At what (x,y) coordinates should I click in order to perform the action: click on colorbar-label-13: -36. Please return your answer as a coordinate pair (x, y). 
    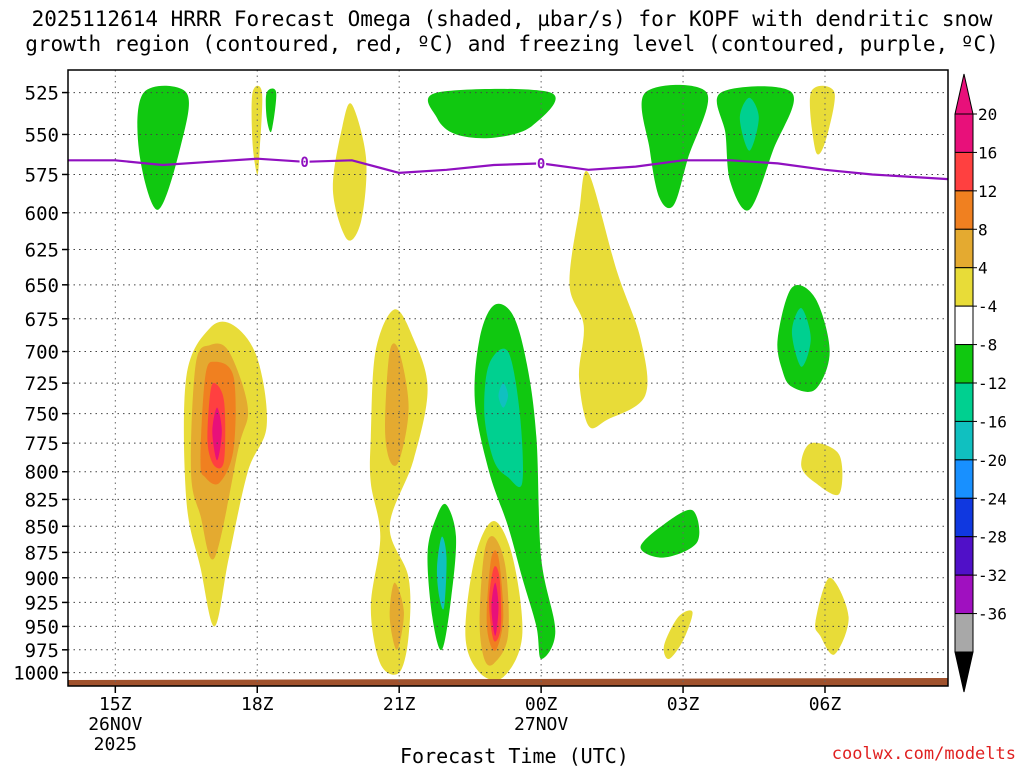
    Looking at the image, I should click on (992, 614).